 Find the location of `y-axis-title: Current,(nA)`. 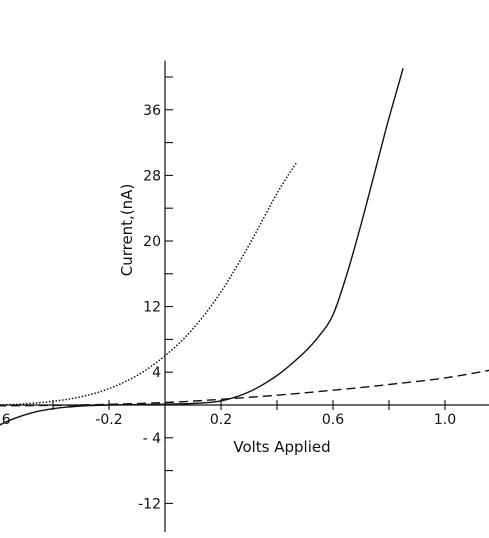

y-axis-title: Current,(nA) is located at coordinates (127, 230).